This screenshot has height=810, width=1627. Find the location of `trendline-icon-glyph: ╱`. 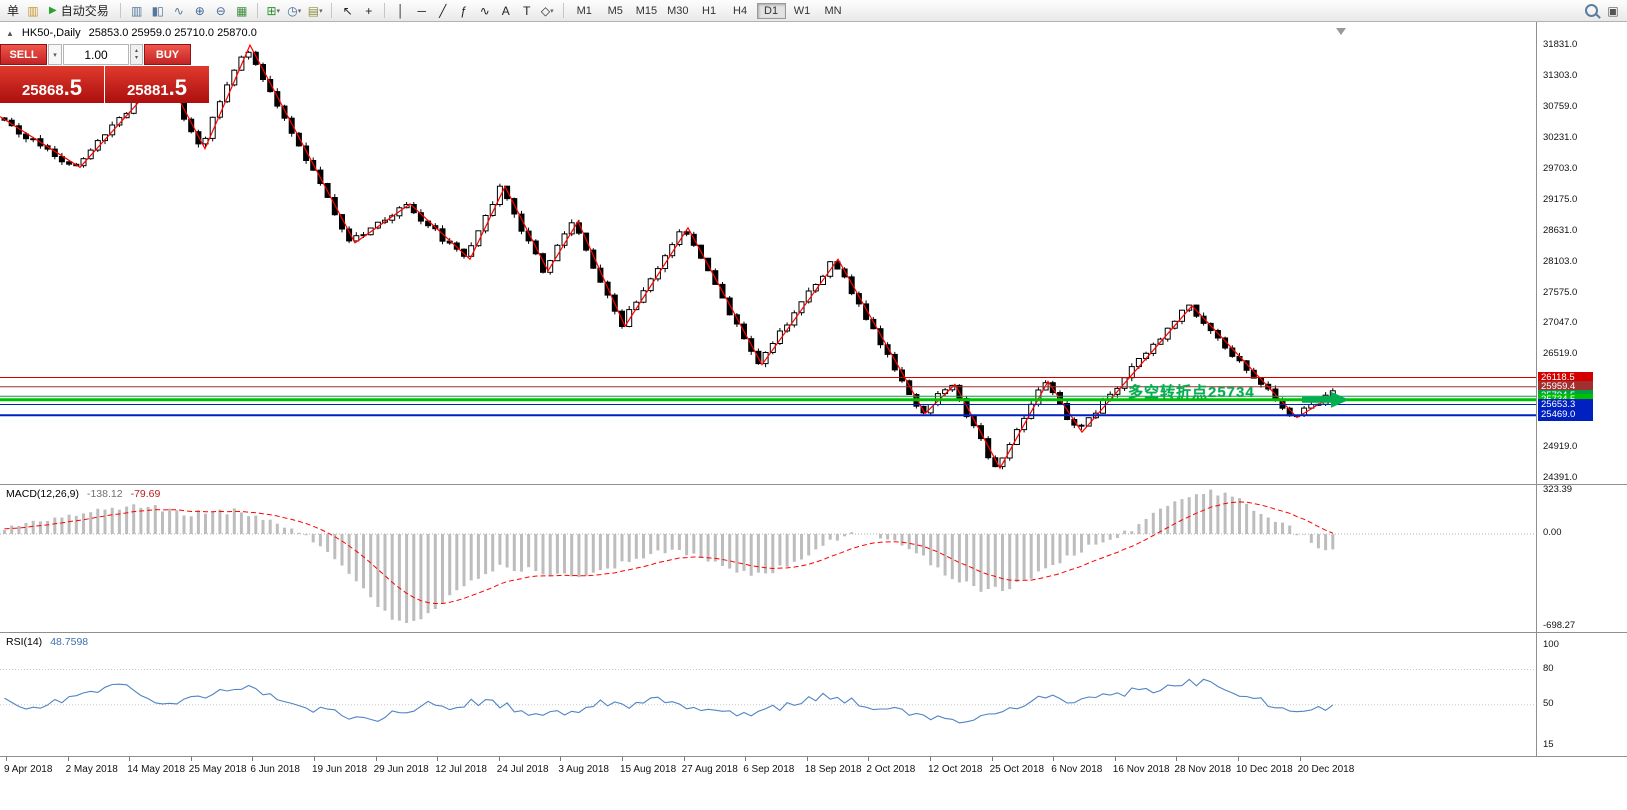

trendline-icon-glyph: ╱ is located at coordinates (442, 10).